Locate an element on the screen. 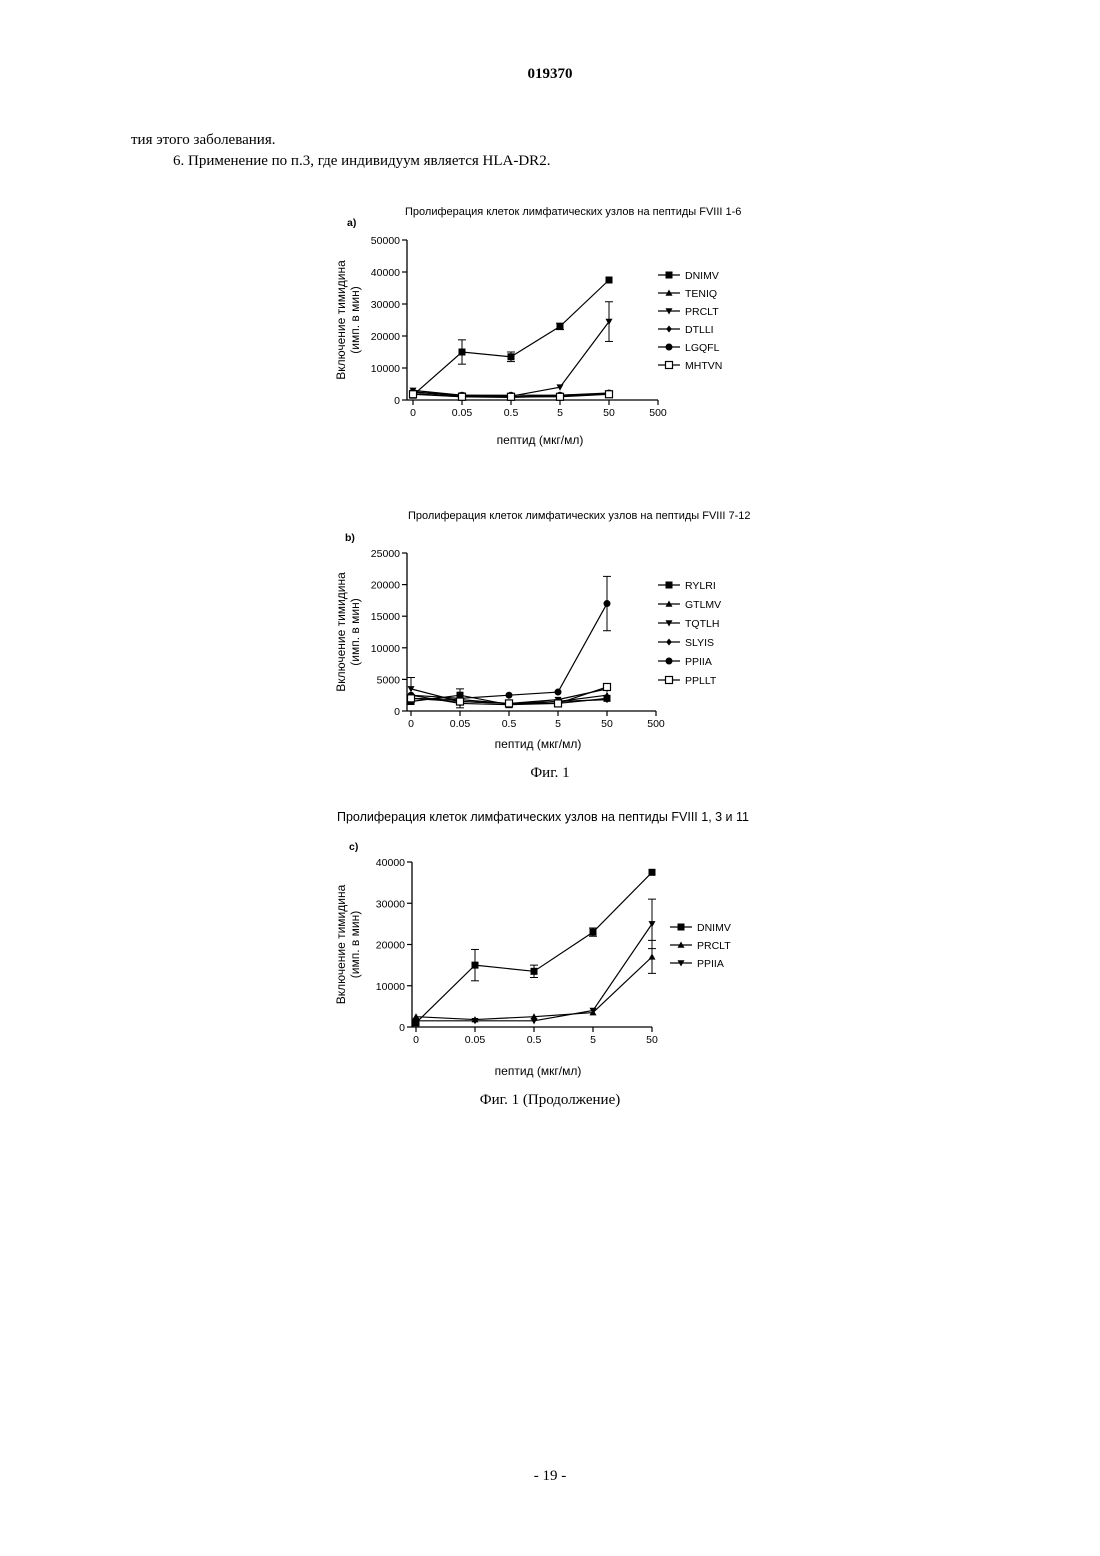 The width and height of the screenshot is (1100, 1556). y-axis-label-line1: Включение тимидина is located at coordinates (341, 944).